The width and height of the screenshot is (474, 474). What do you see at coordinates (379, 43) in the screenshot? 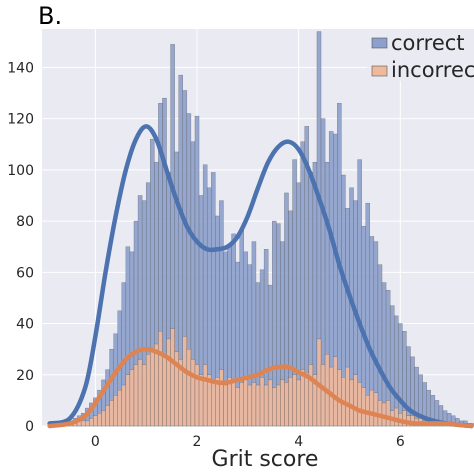
I see `legend-swatch-correct` at bounding box center [379, 43].